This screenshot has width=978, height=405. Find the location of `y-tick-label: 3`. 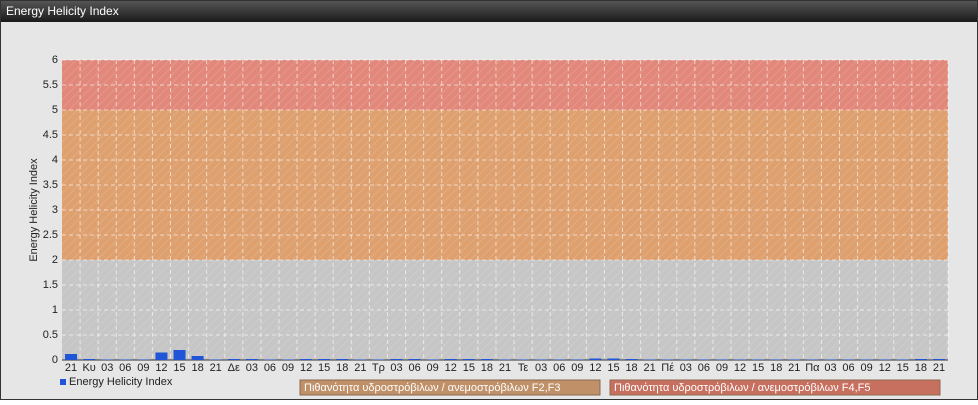

y-tick-label: 3 is located at coordinates (55, 210).